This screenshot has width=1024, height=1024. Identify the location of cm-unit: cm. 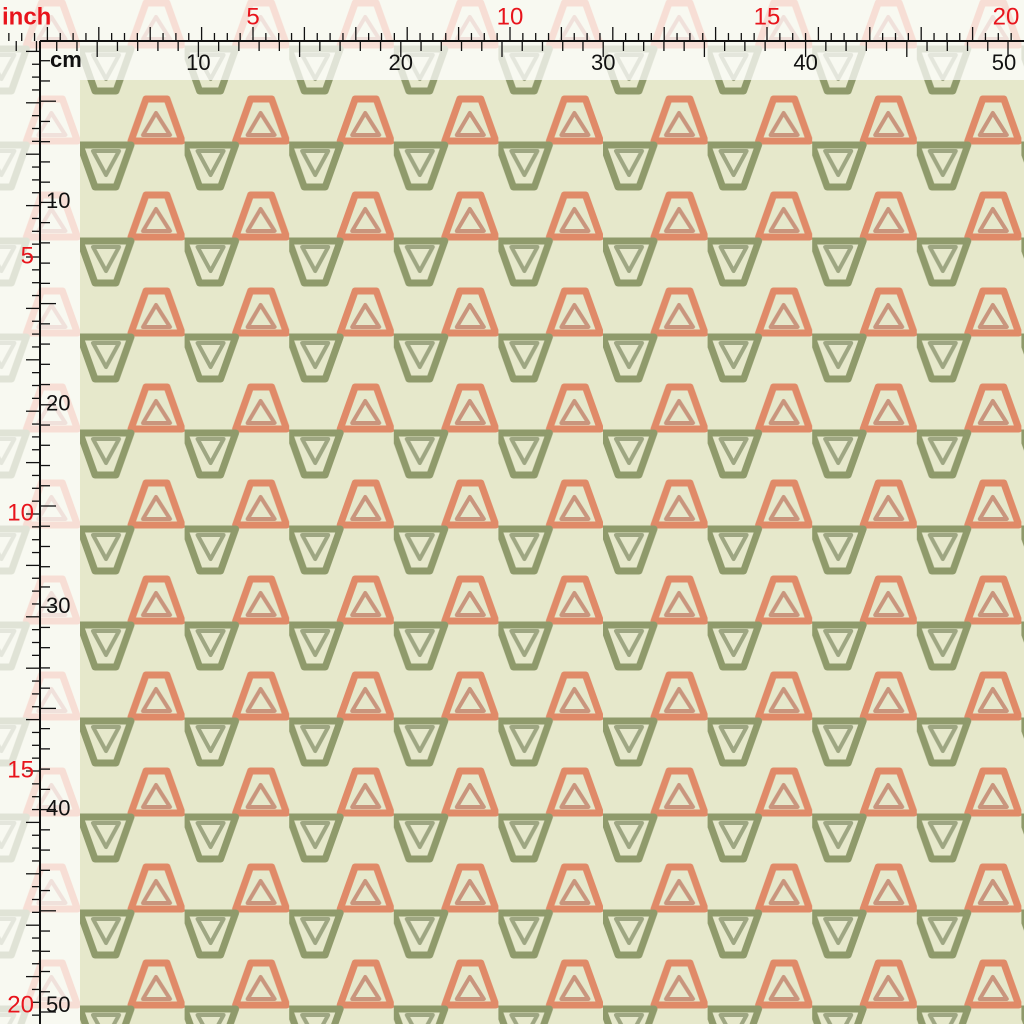
(66, 59).